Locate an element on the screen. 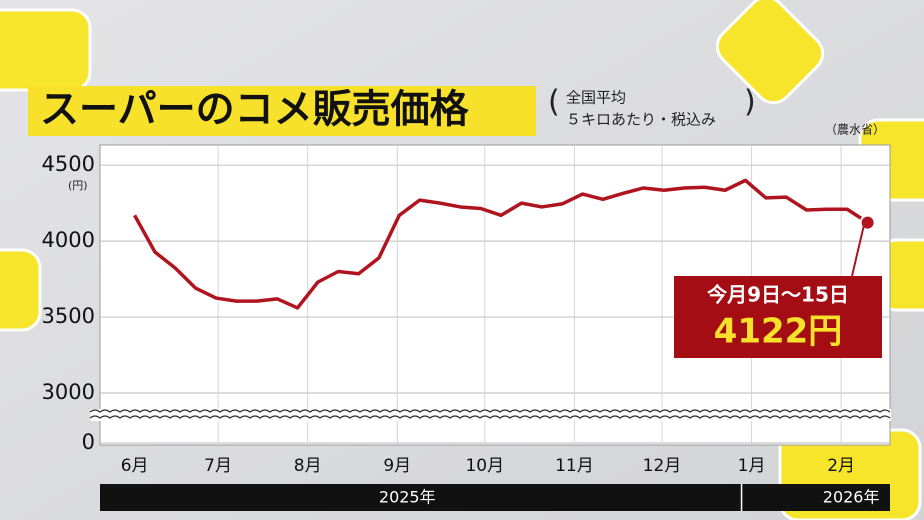 The width and height of the screenshot is (924, 520). x-tick-label: 6月 is located at coordinates (135, 466).